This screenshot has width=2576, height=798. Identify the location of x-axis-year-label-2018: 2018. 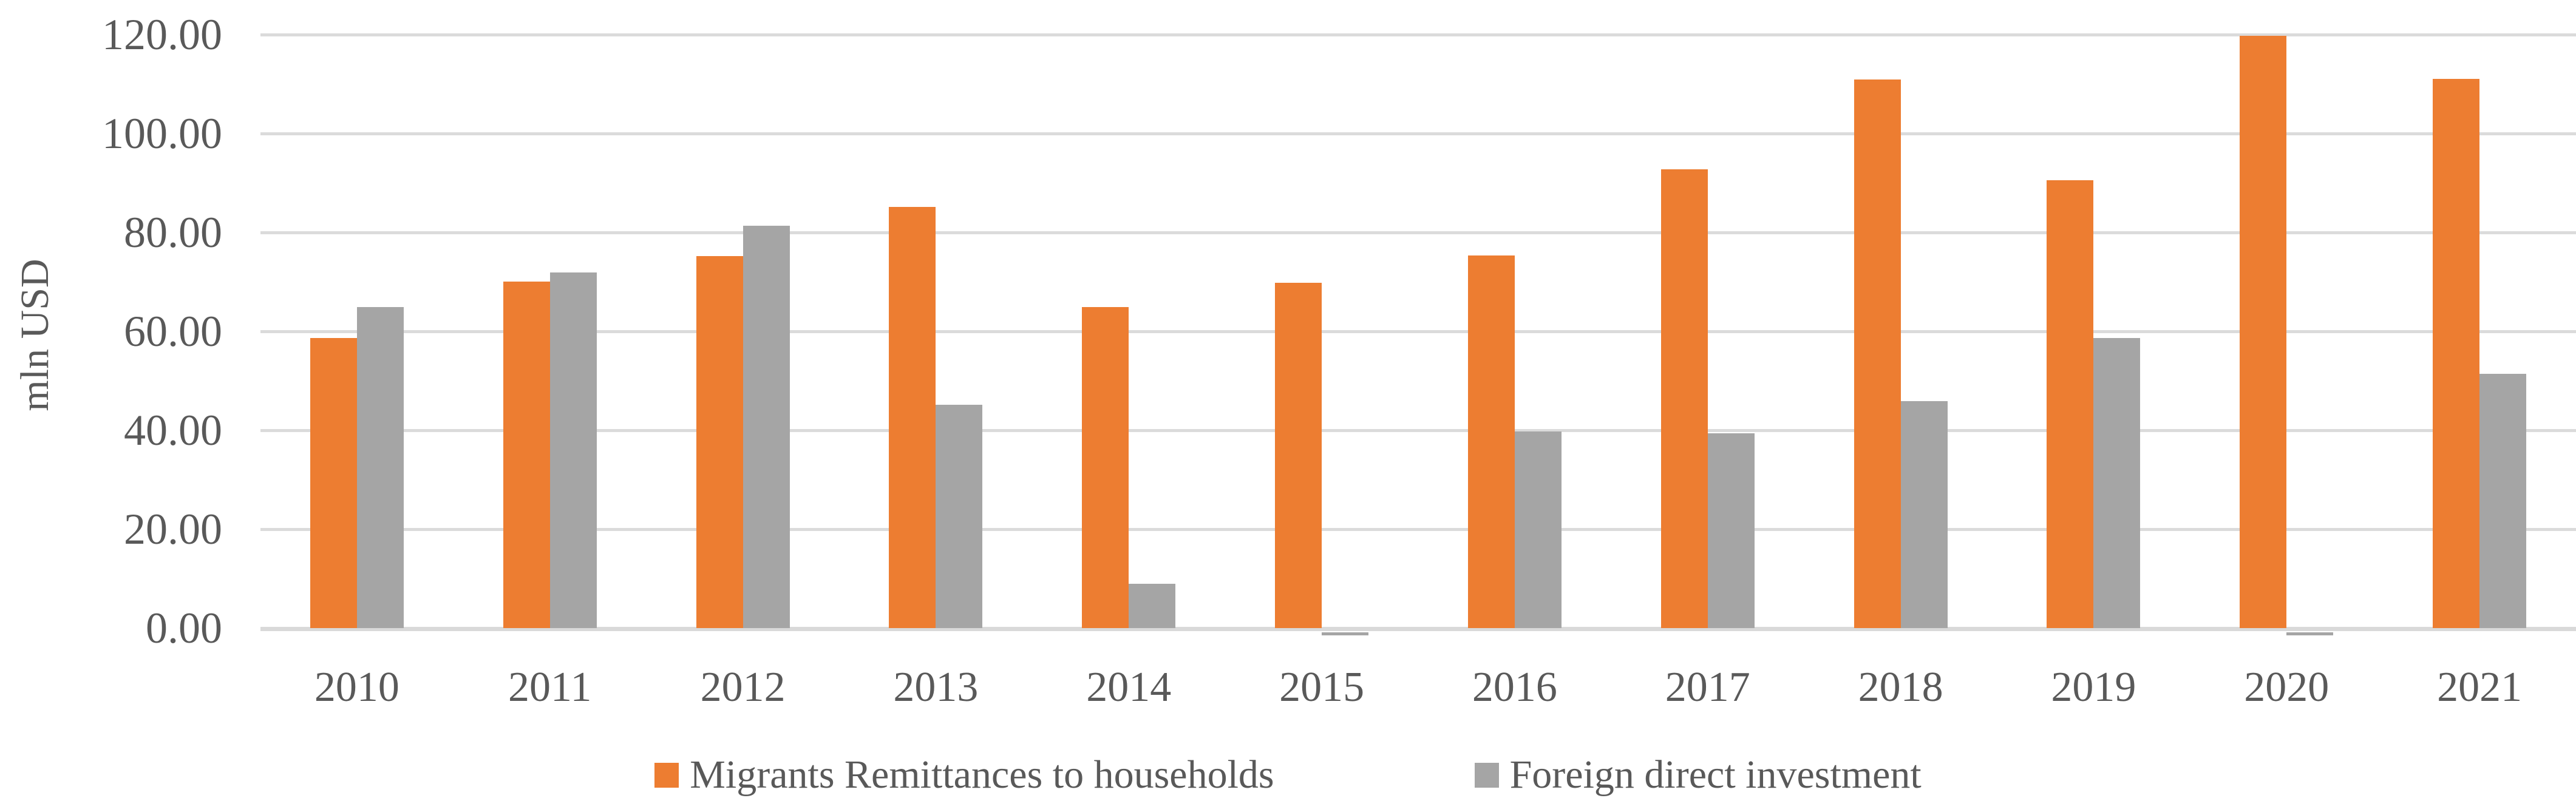
(1900, 687).